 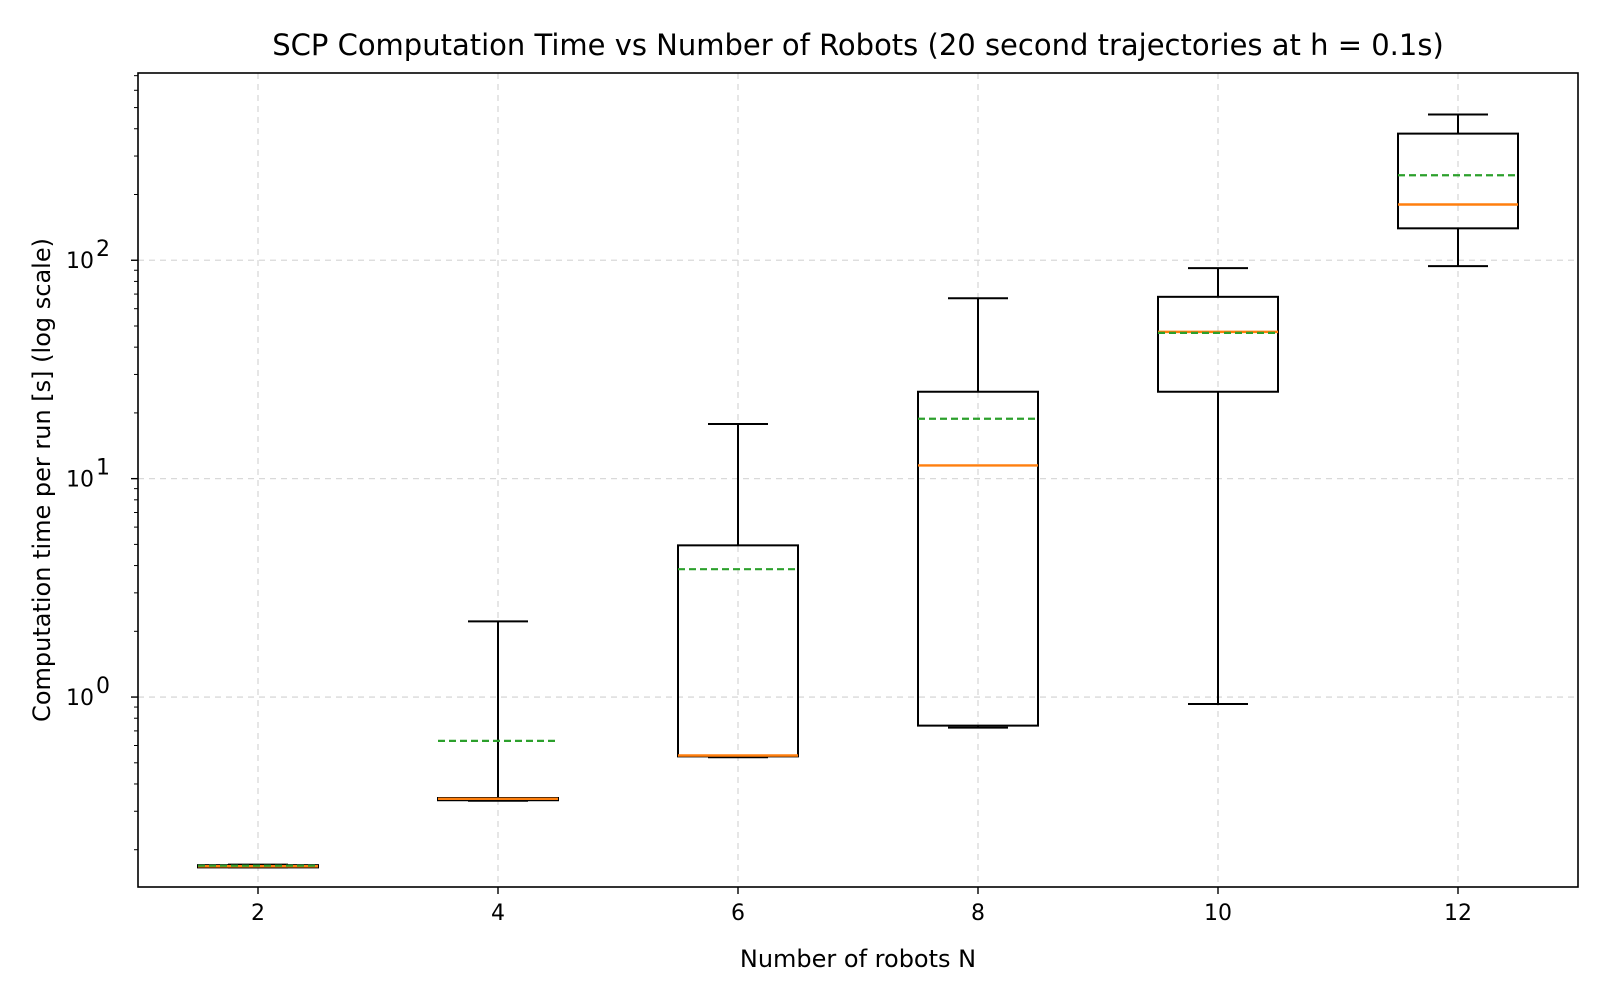 What do you see at coordinates (1458, 913) in the screenshot?
I see `x-tick-label: 12` at bounding box center [1458, 913].